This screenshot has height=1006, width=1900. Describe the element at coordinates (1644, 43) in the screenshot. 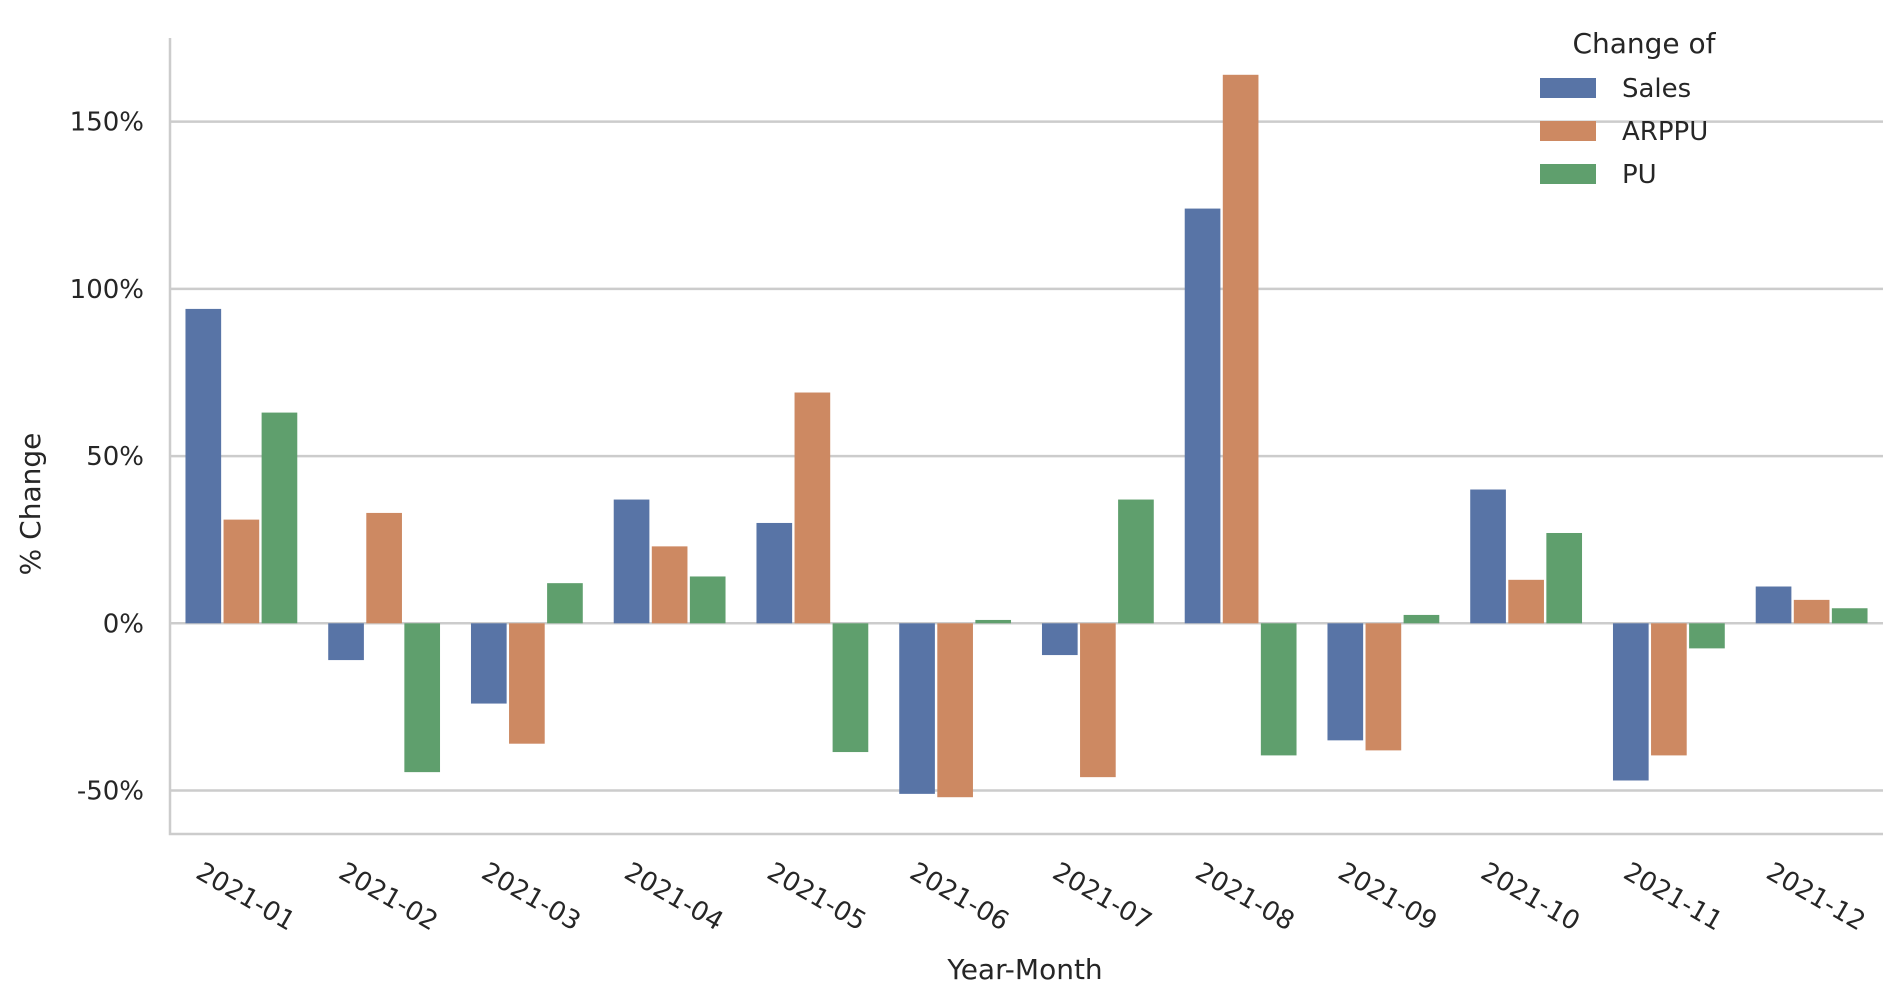

I see `legend-title: Change of` at that location.